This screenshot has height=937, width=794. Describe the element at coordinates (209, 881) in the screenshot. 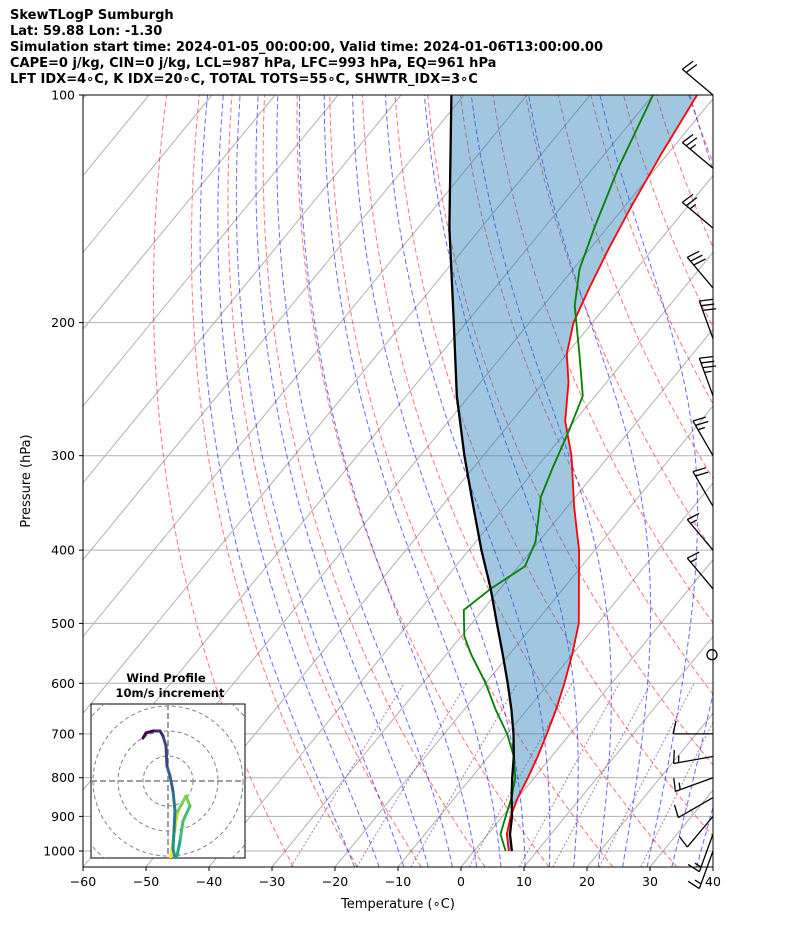

I see `x-tick-label: −40` at that location.